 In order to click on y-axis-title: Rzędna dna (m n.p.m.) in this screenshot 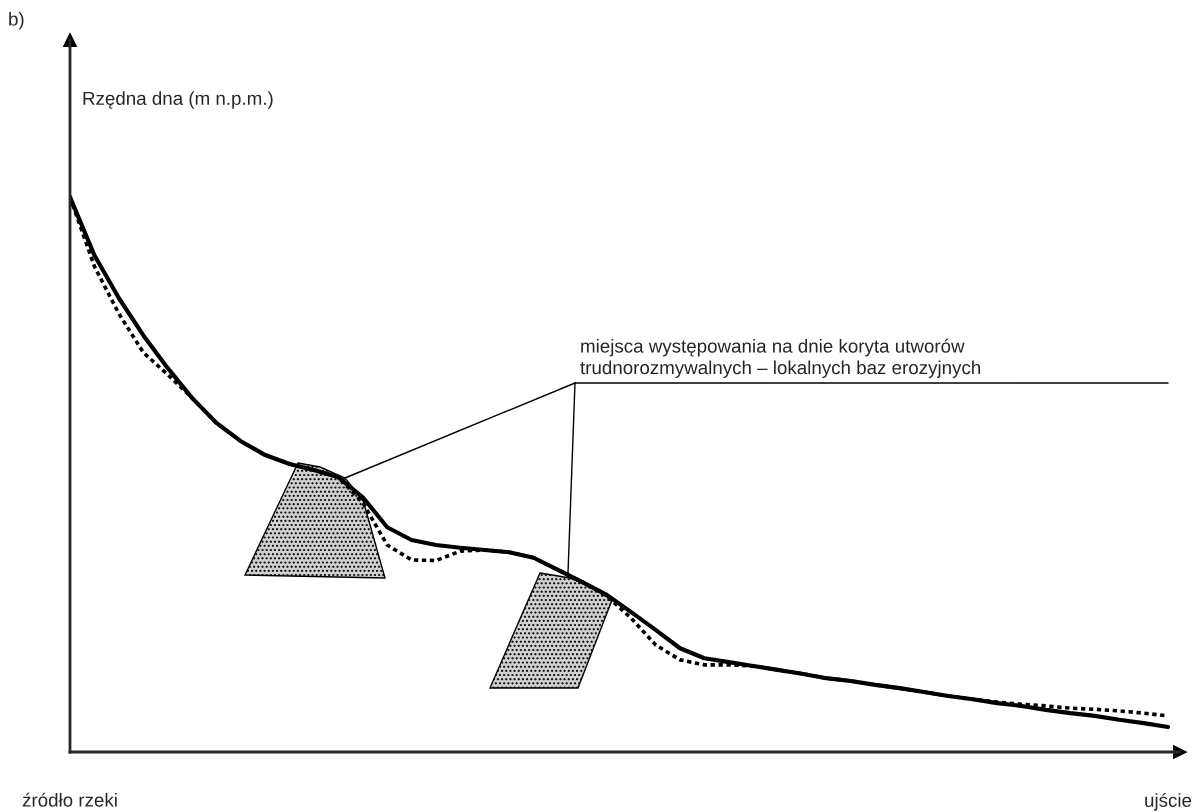, I will do `click(178, 100)`.